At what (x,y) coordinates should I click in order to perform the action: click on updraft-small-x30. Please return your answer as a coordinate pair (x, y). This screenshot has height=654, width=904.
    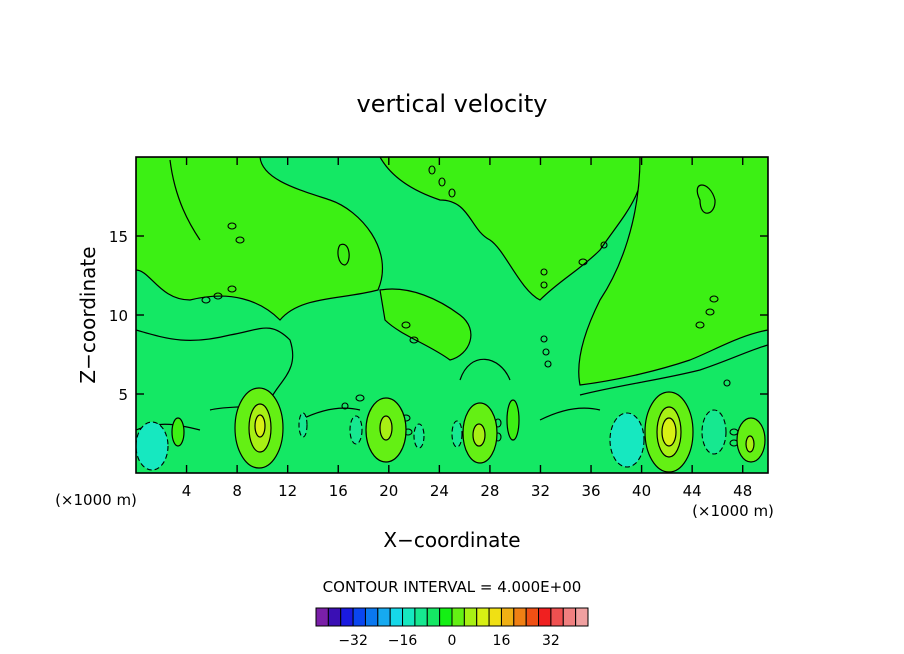
    Looking at the image, I should click on (513, 420).